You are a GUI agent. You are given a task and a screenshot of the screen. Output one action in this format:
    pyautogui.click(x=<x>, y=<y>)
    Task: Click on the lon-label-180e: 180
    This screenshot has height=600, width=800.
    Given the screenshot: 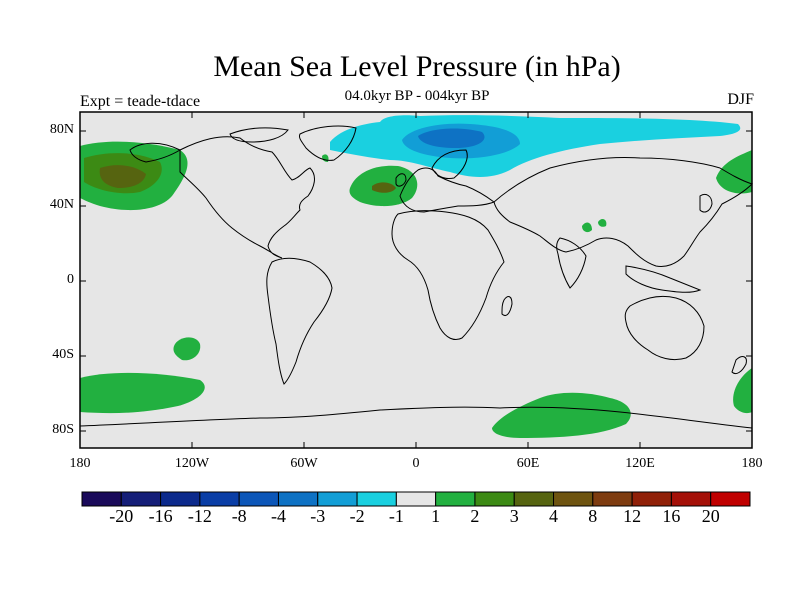 What is the action you would take?
    pyautogui.click(x=752, y=463)
    